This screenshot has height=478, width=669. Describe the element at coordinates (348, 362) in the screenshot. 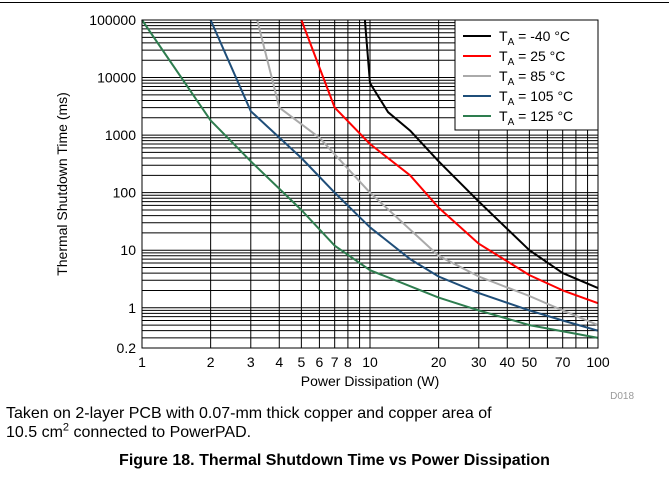

I see `x-tick-label: 8` at that location.